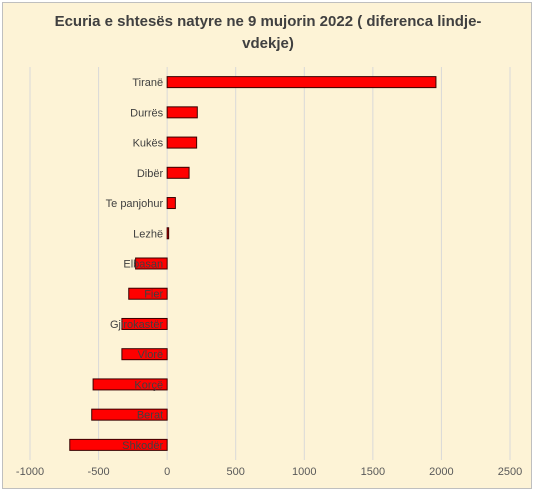  What do you see at coordinates (236, 472) in the screenshot?
I see `x-tick-label: 500` at bounding box center [236, 472].